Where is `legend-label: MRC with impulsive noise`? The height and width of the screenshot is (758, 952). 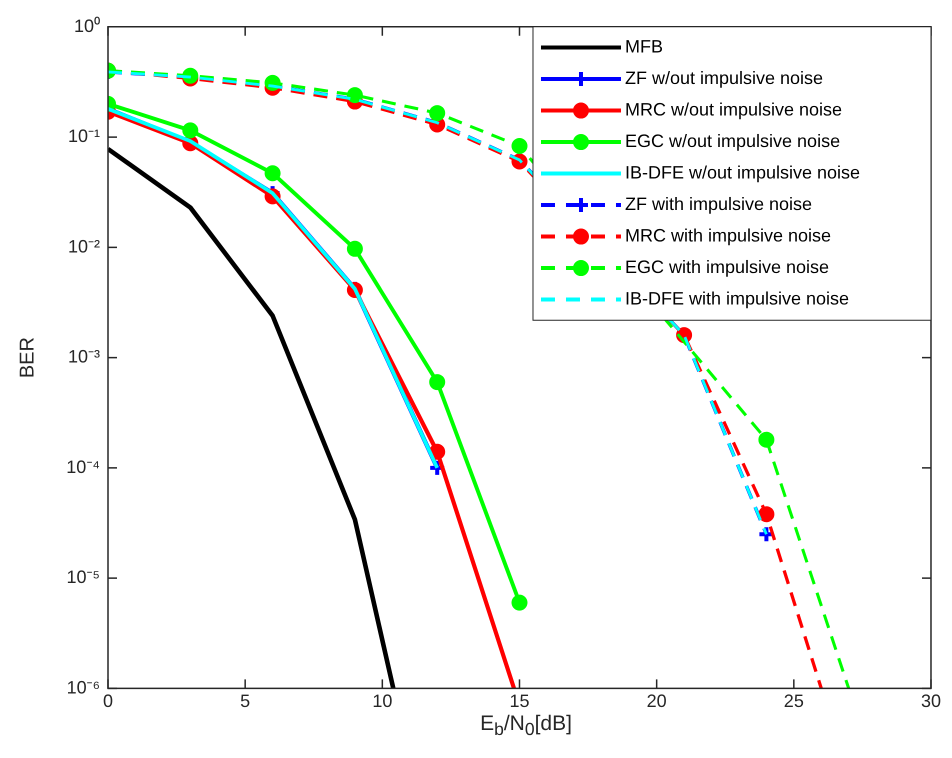 legend-label: MRC with impulsive noise is located at coordinates (728, 236).